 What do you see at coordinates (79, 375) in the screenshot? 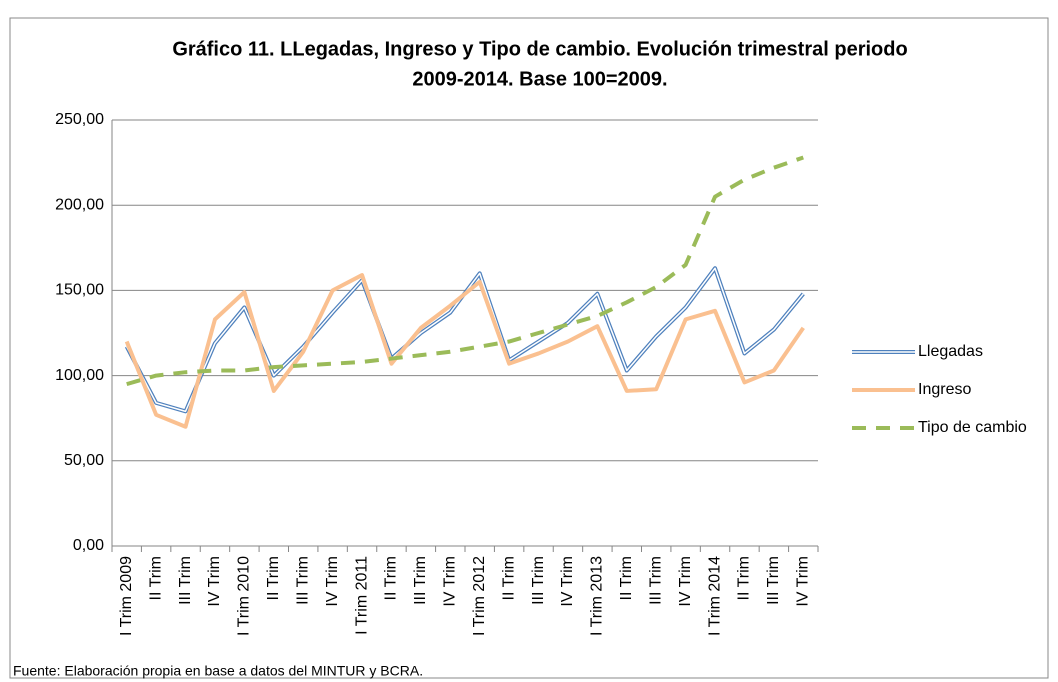
I see `y-tick-label: 100,00` at bounding box center [79, 375].